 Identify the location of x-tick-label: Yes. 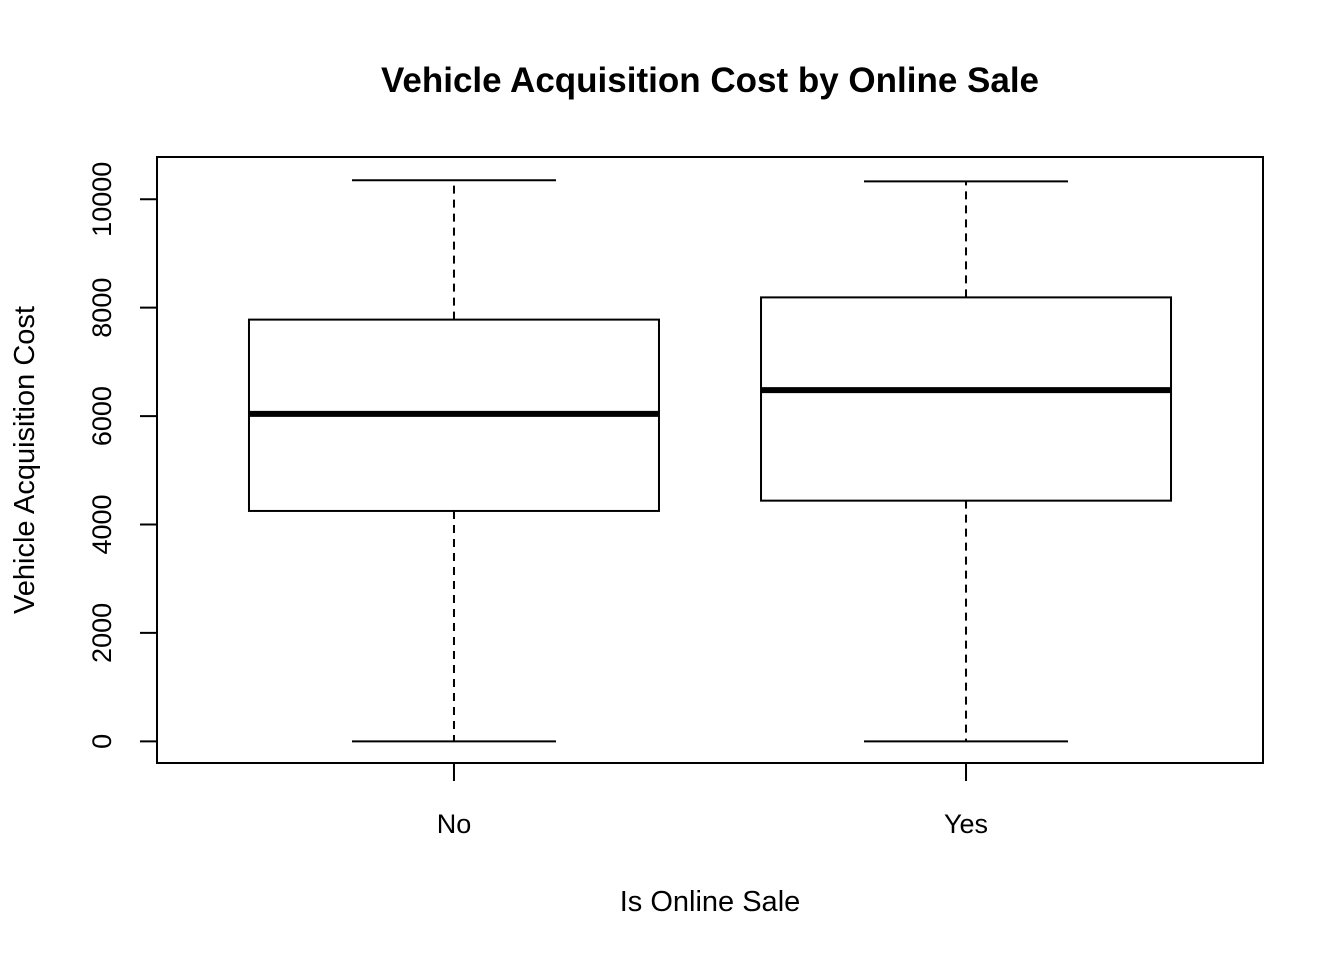
(966, 824).